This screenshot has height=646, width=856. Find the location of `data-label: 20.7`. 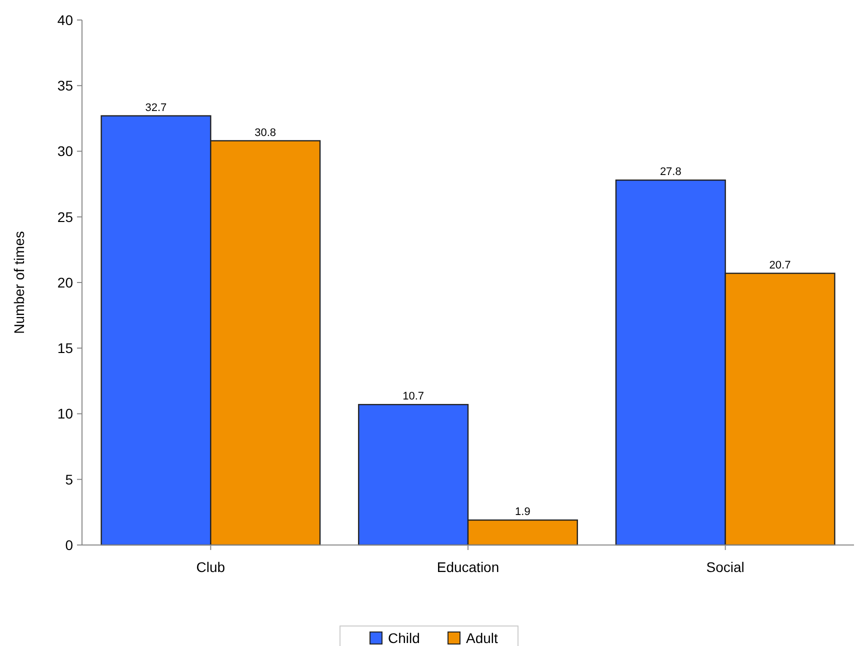

data-label: 20.7 is located at coordinates (780, 265).